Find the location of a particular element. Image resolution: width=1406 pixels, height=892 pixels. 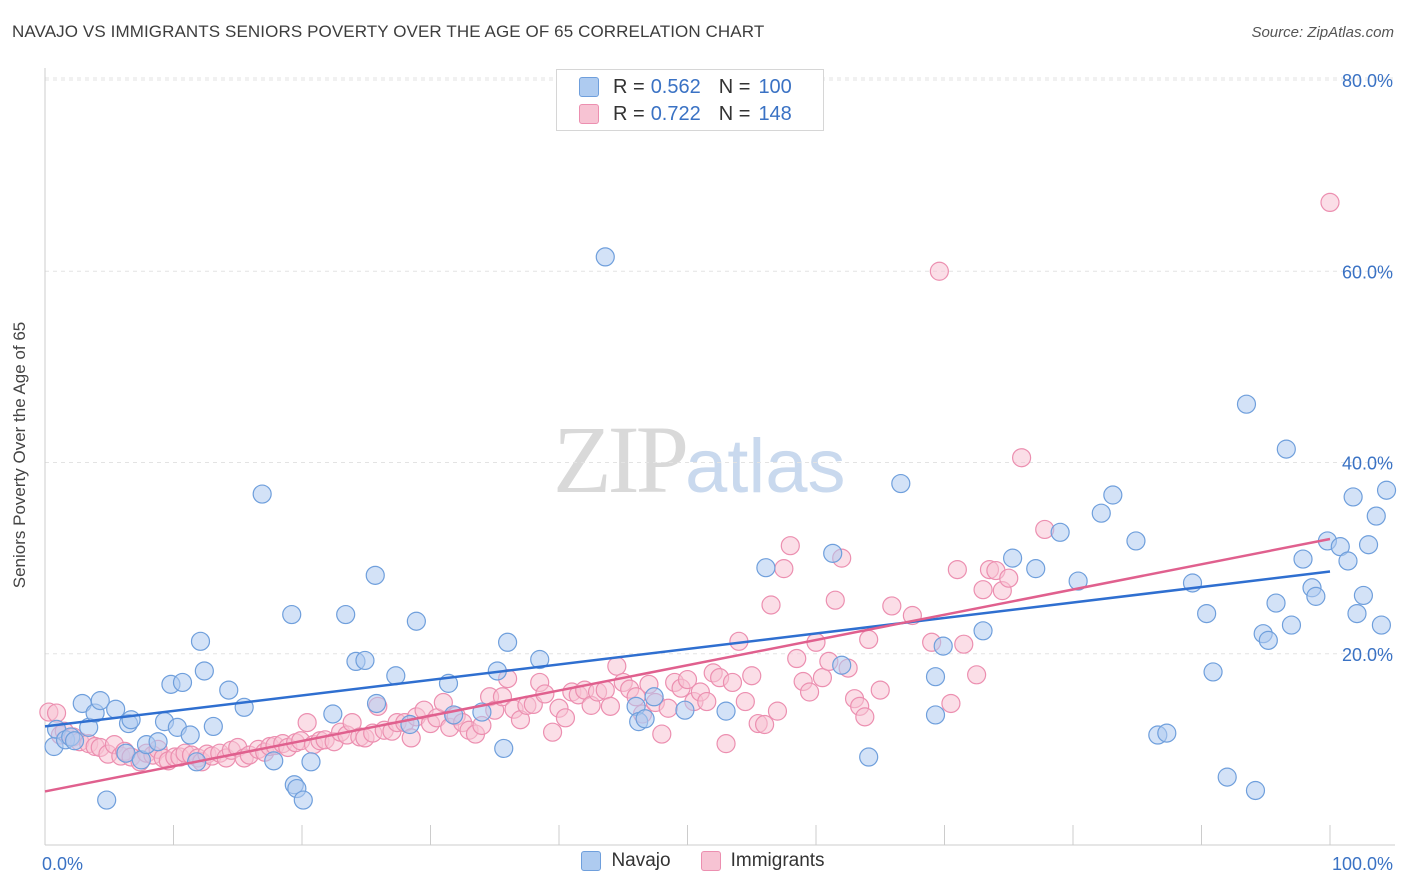

immigrants-legend-swatch is located at coordinates (710, 861).